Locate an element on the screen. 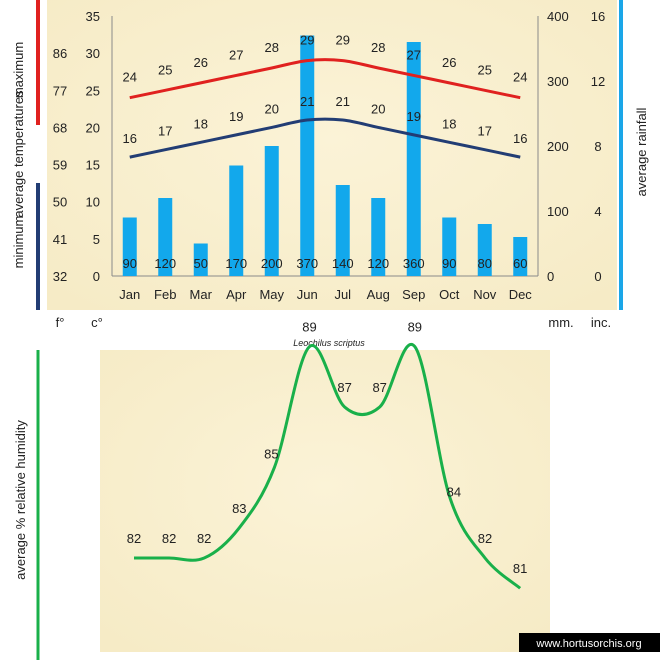  month-label: Feb is located at coordinates (165, 294).